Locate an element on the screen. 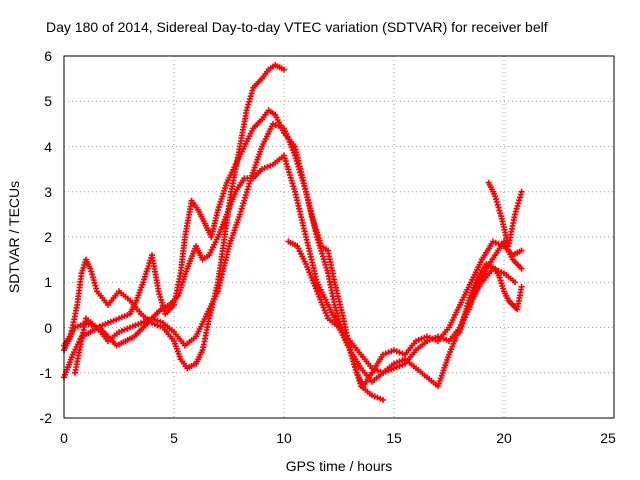 The image size is (640, 480). x-tick-label: 10 is located at coordinates (284, 438).